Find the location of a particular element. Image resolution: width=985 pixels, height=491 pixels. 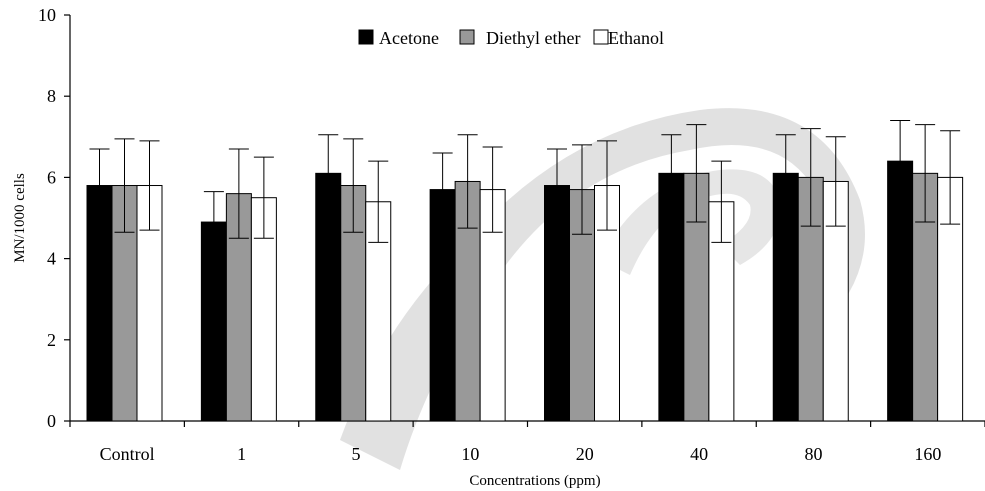

x-tick-label: 1 is located at coordinates (241, 454).